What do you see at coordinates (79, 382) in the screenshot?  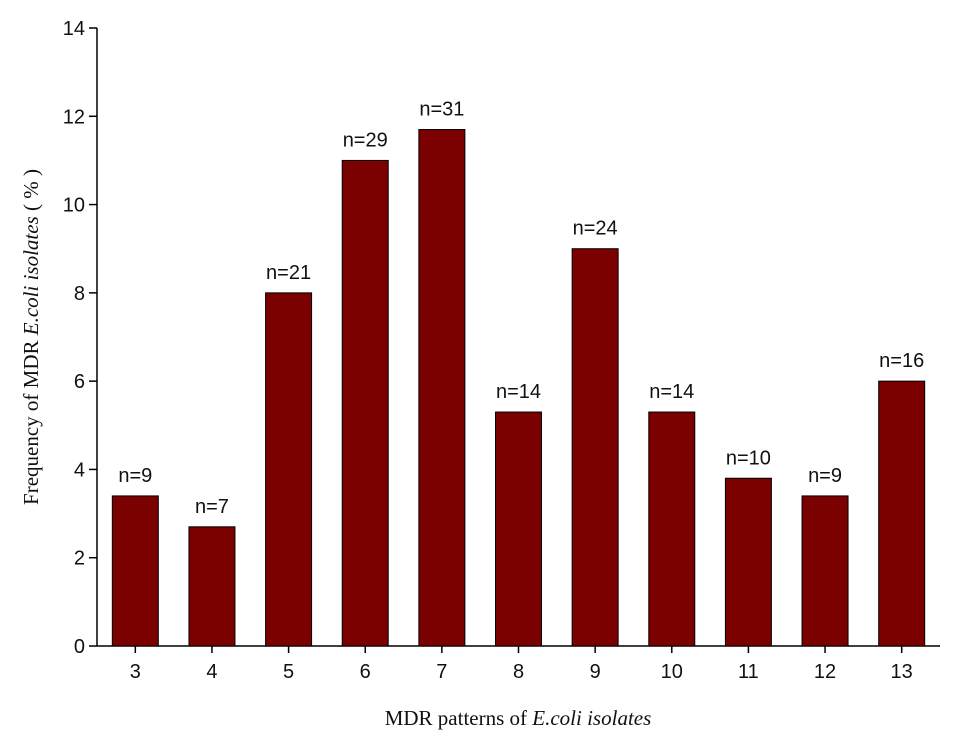 I see `y-tick-label: 6` at bounding box center [79, 382].